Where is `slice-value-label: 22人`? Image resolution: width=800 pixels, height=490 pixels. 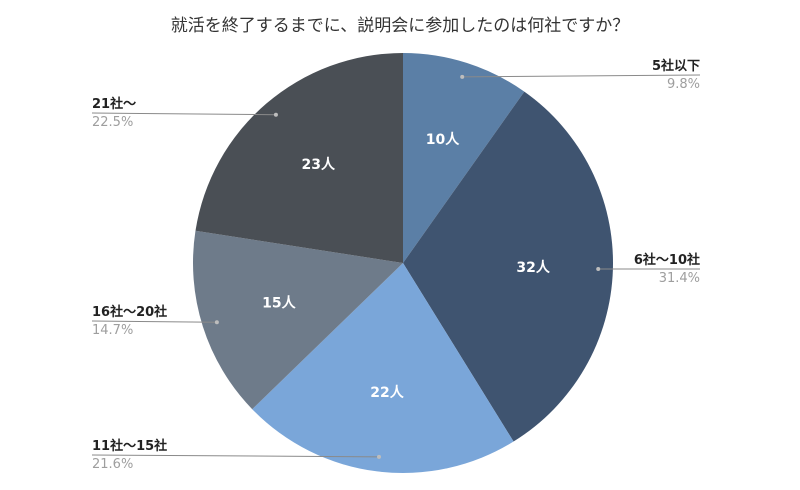
slice-value-label: 22人 is located at coordinates (387, 392).